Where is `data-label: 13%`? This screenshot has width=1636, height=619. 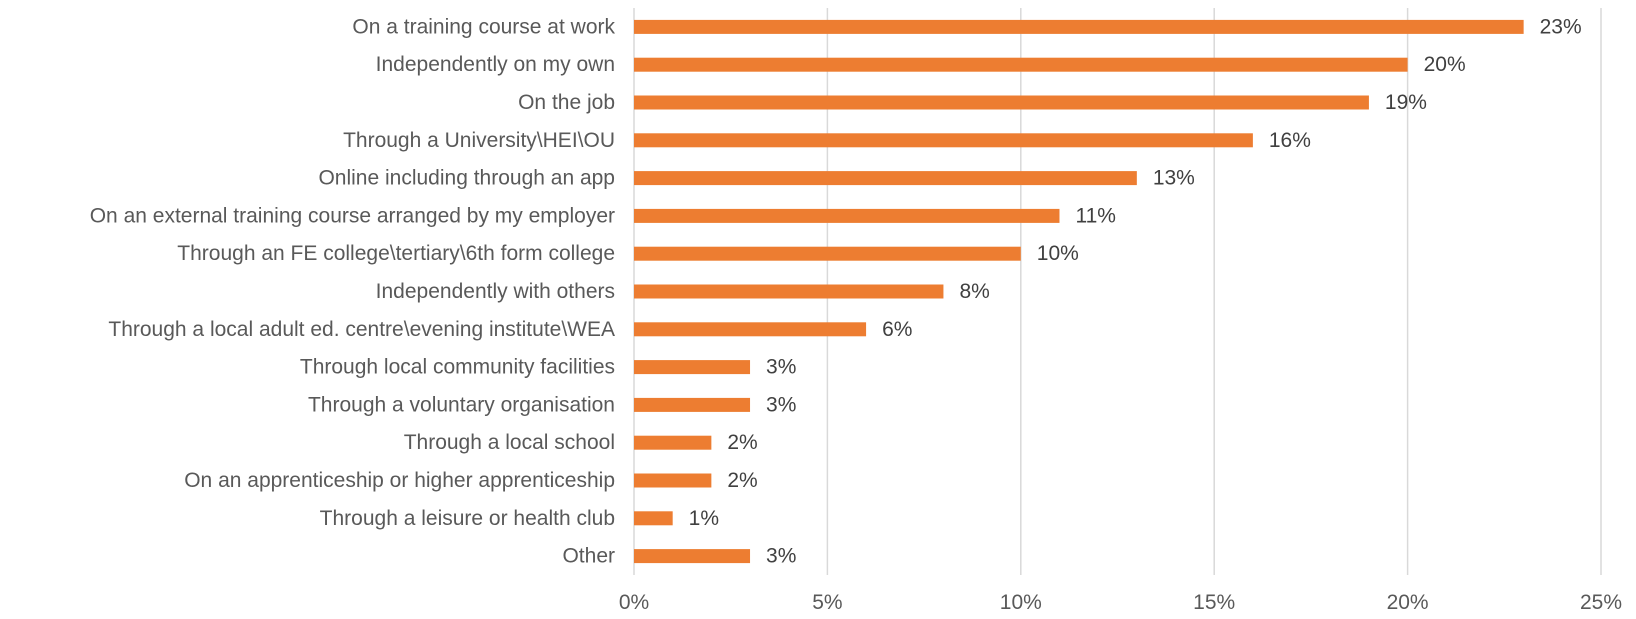
data-label: 13% is located at coordinates (1174, 178).